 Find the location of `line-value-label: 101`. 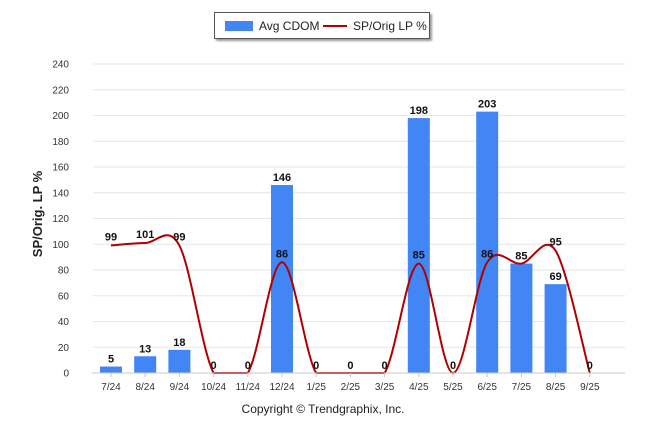

line-value-label: 101 is located at coordinates (145, 235).